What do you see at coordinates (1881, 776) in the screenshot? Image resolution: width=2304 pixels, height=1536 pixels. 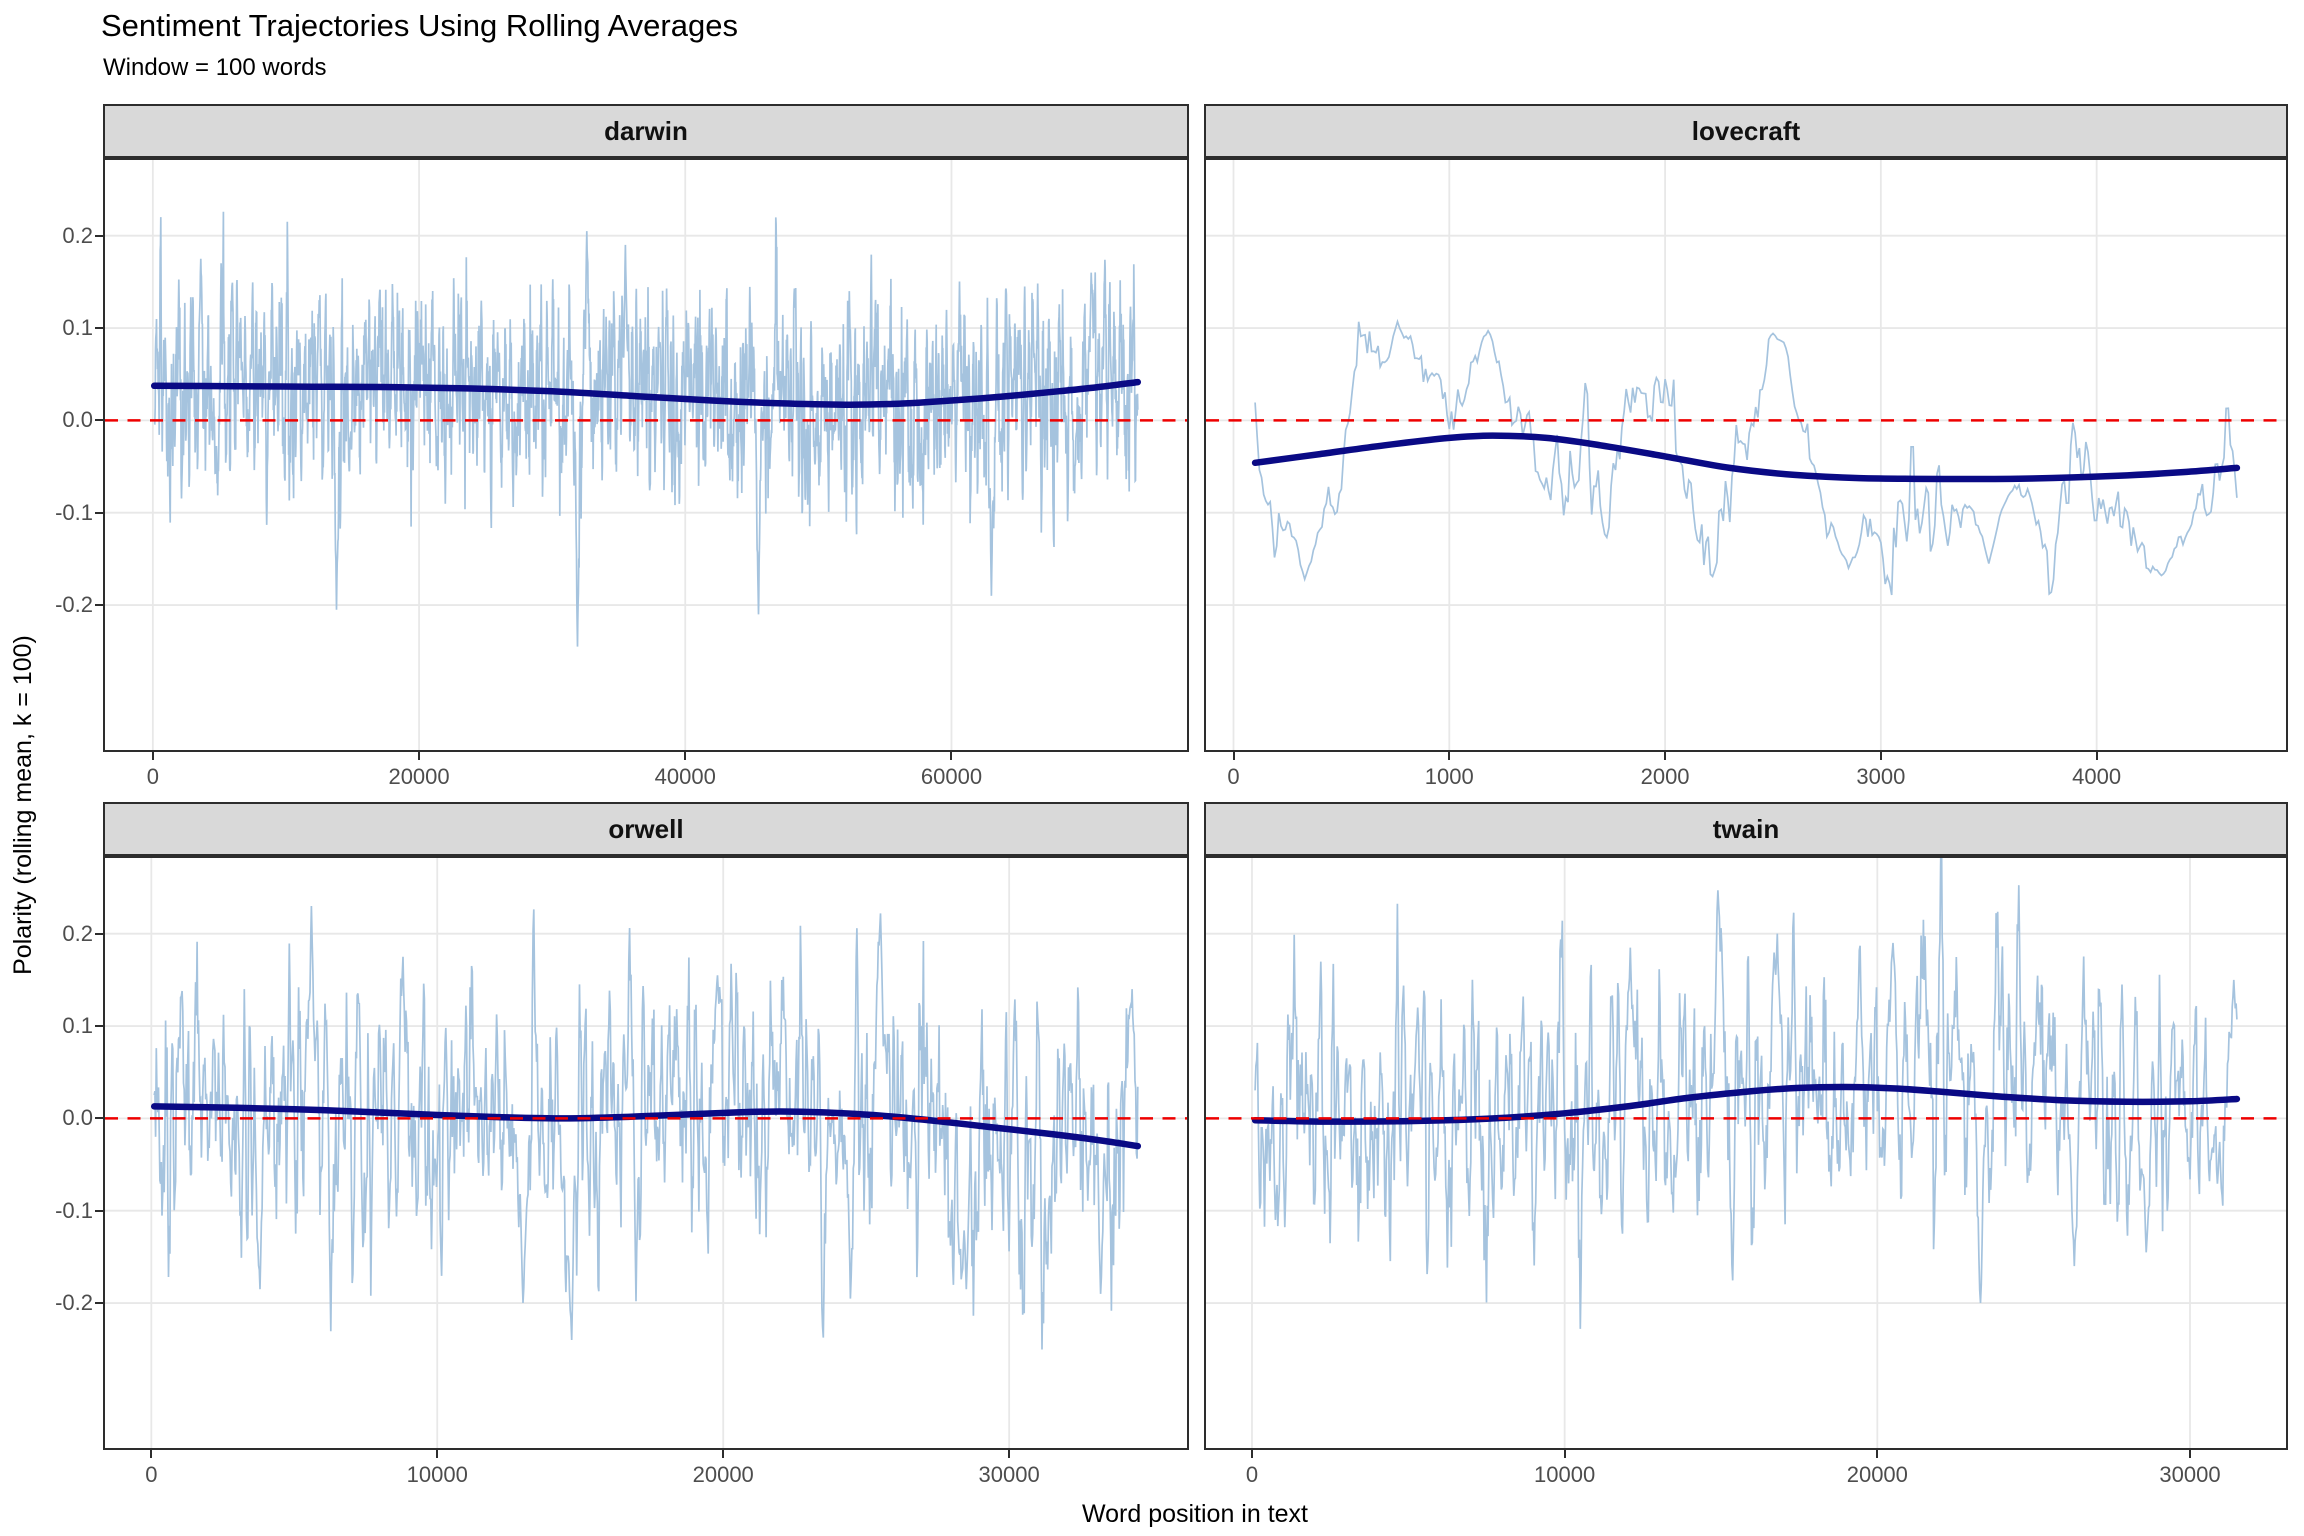 I see `x-tick-label: 3000` at bounding box center [1881, 776].